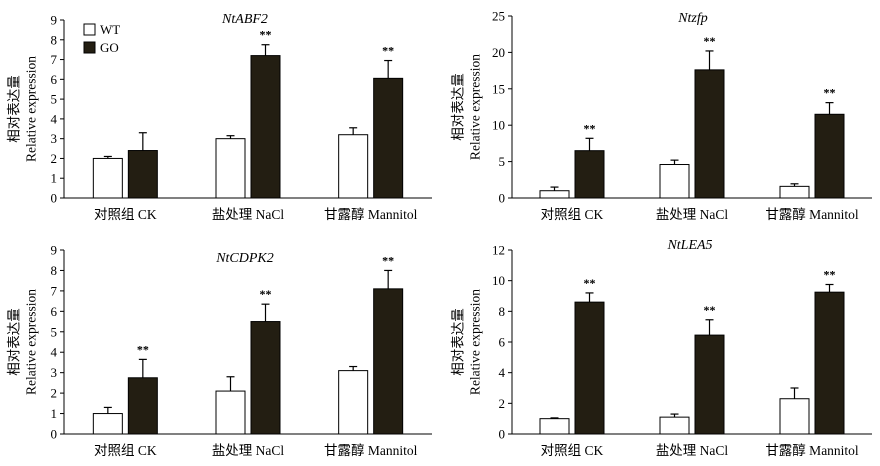 This screenshot has height=466, width=880. I want to click on legend-swatch-go, so click(89, 47).